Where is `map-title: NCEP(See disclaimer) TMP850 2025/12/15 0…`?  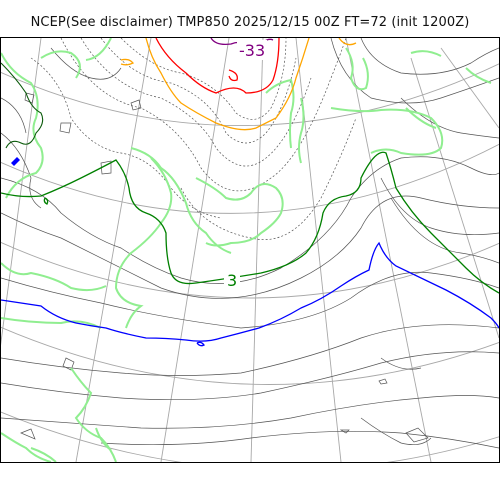
map-title: NCEP(See disclaimer) TMP850 2025/12/15 0… is located at coordinates (250, 22).